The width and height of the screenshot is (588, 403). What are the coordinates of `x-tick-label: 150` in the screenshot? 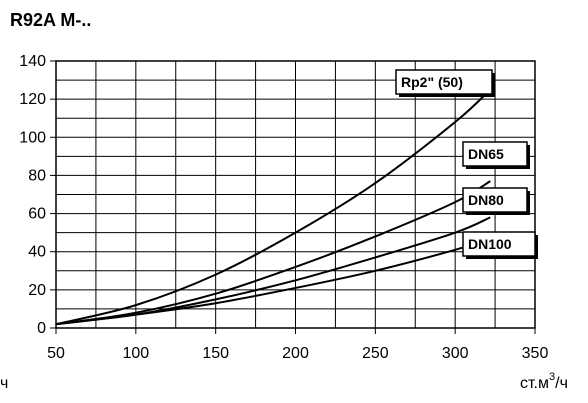 It's located at (215, 353).